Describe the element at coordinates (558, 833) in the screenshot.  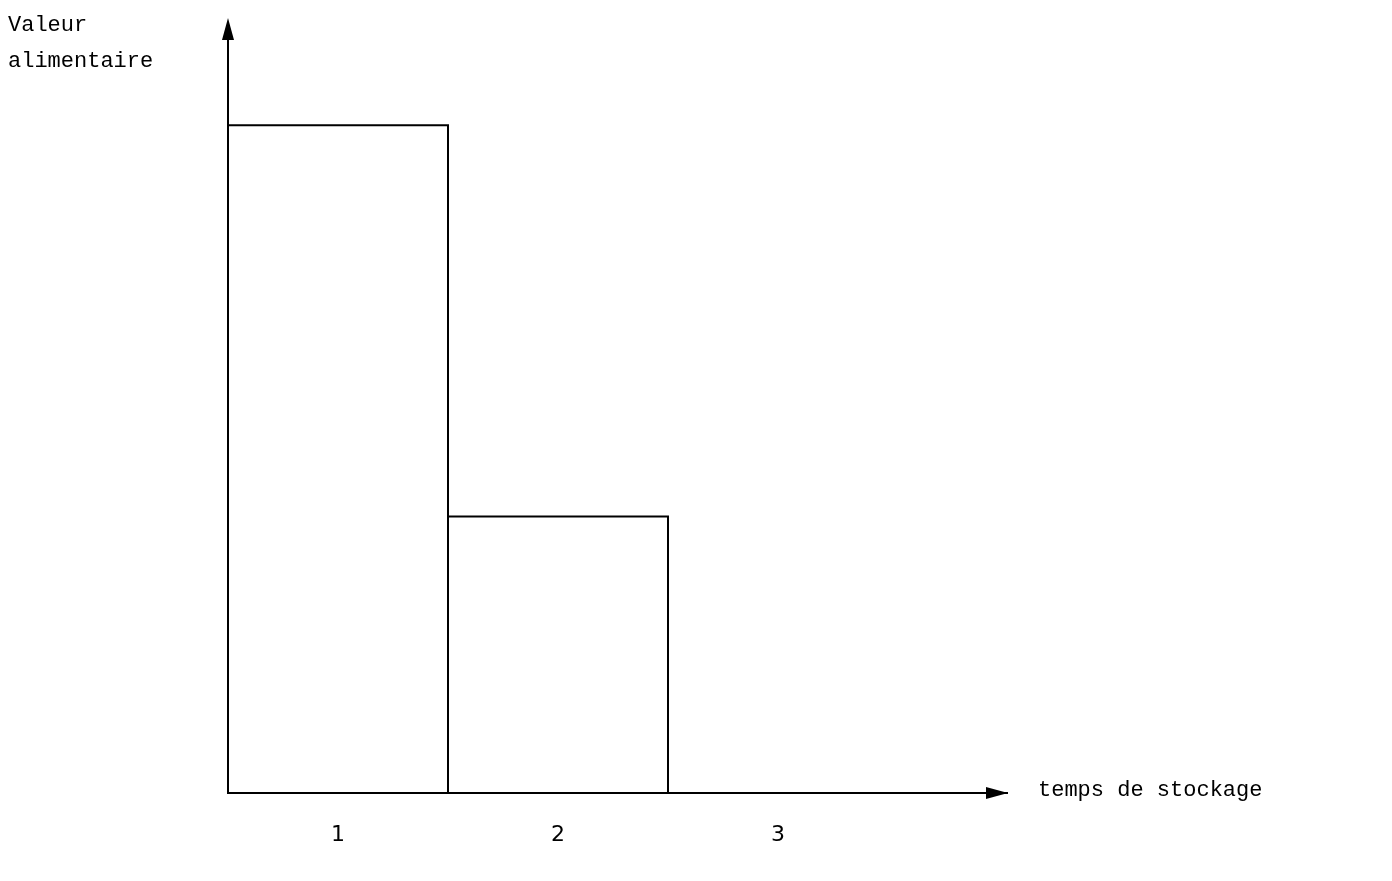
I see `x-tick-label: 2` at that location.